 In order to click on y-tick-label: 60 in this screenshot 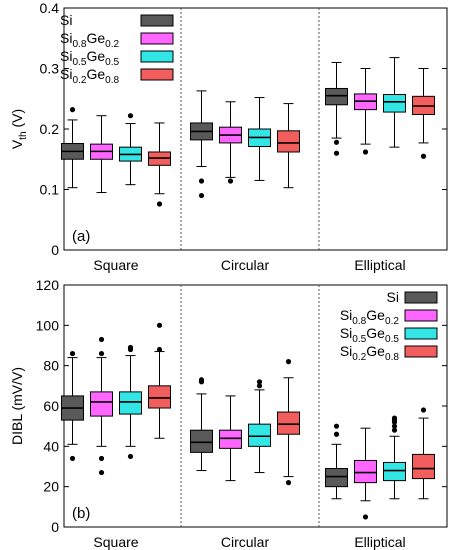, I will do `click(51, 406)`.